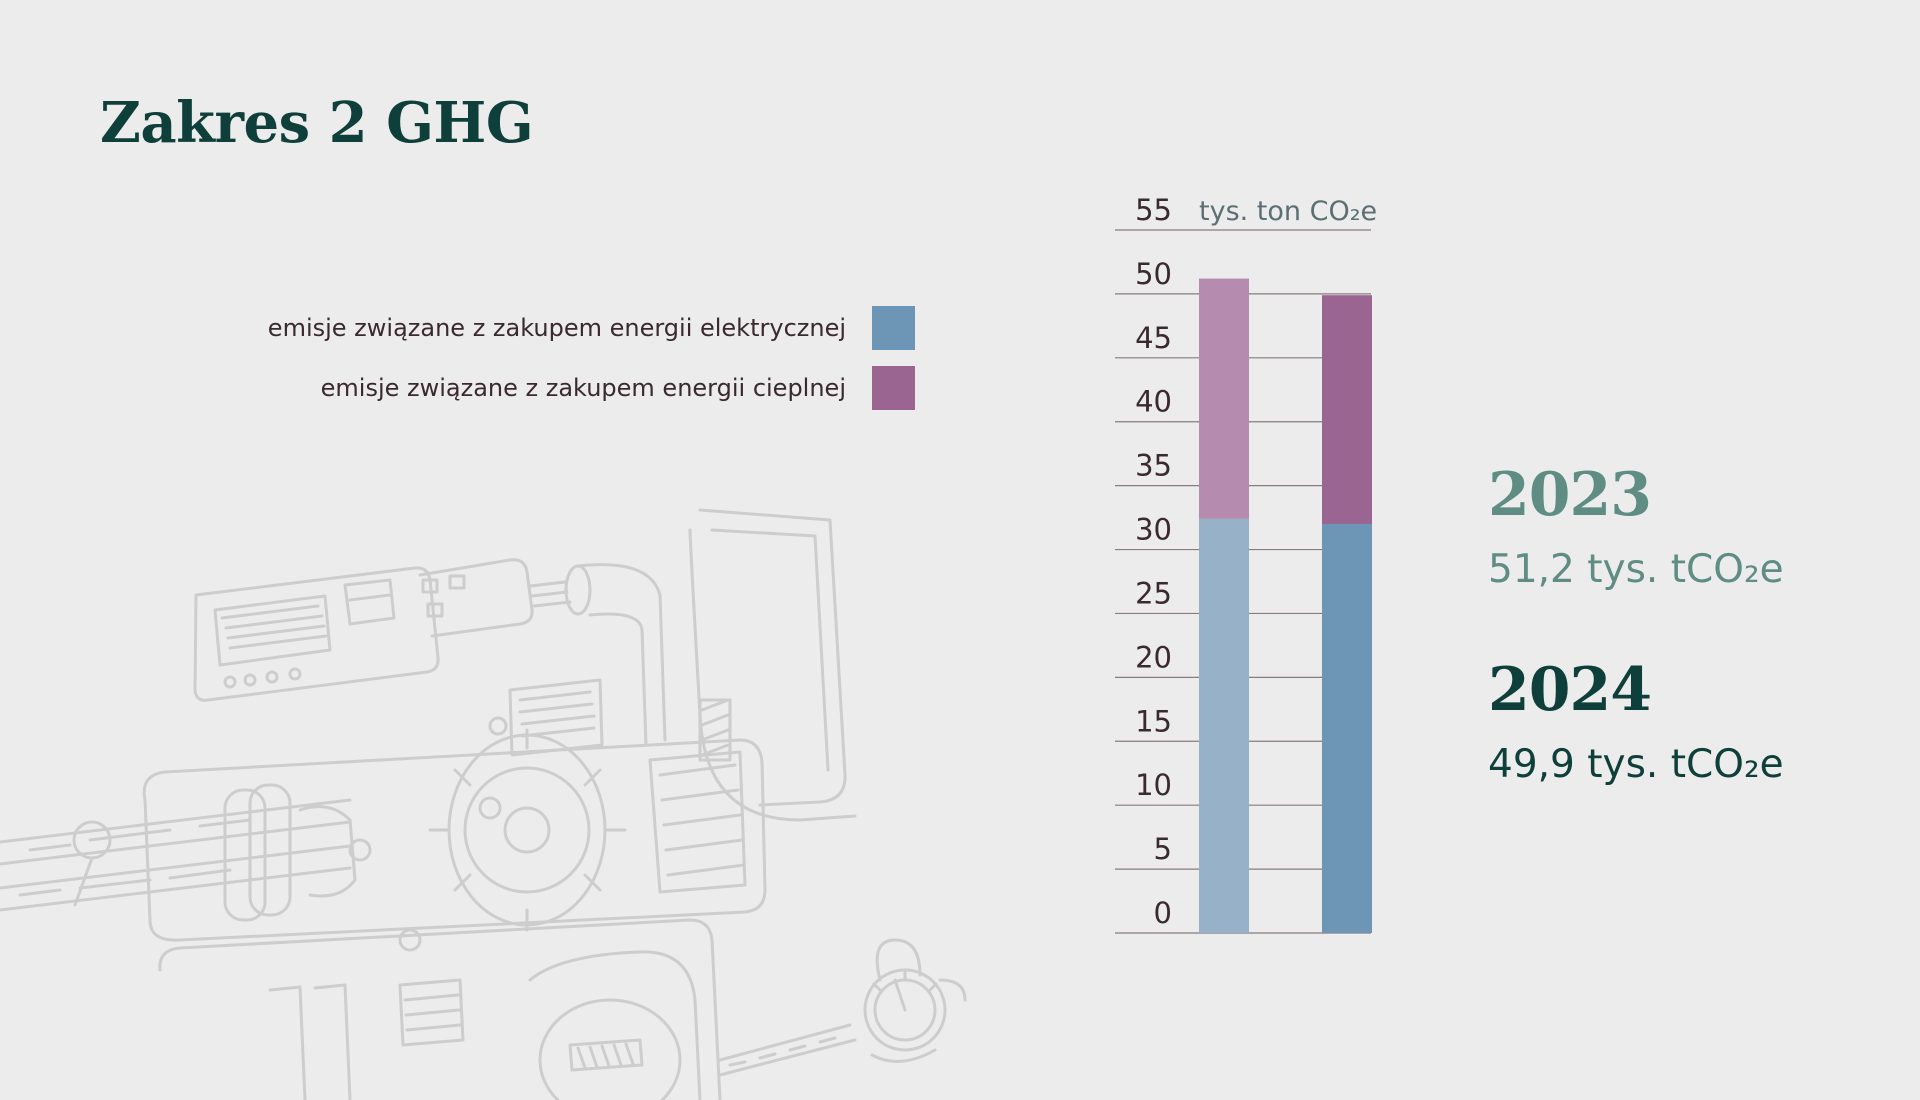  Describe the element at coordinates (1285, 605) in the screenshot. I see `chart-bars` at that location.